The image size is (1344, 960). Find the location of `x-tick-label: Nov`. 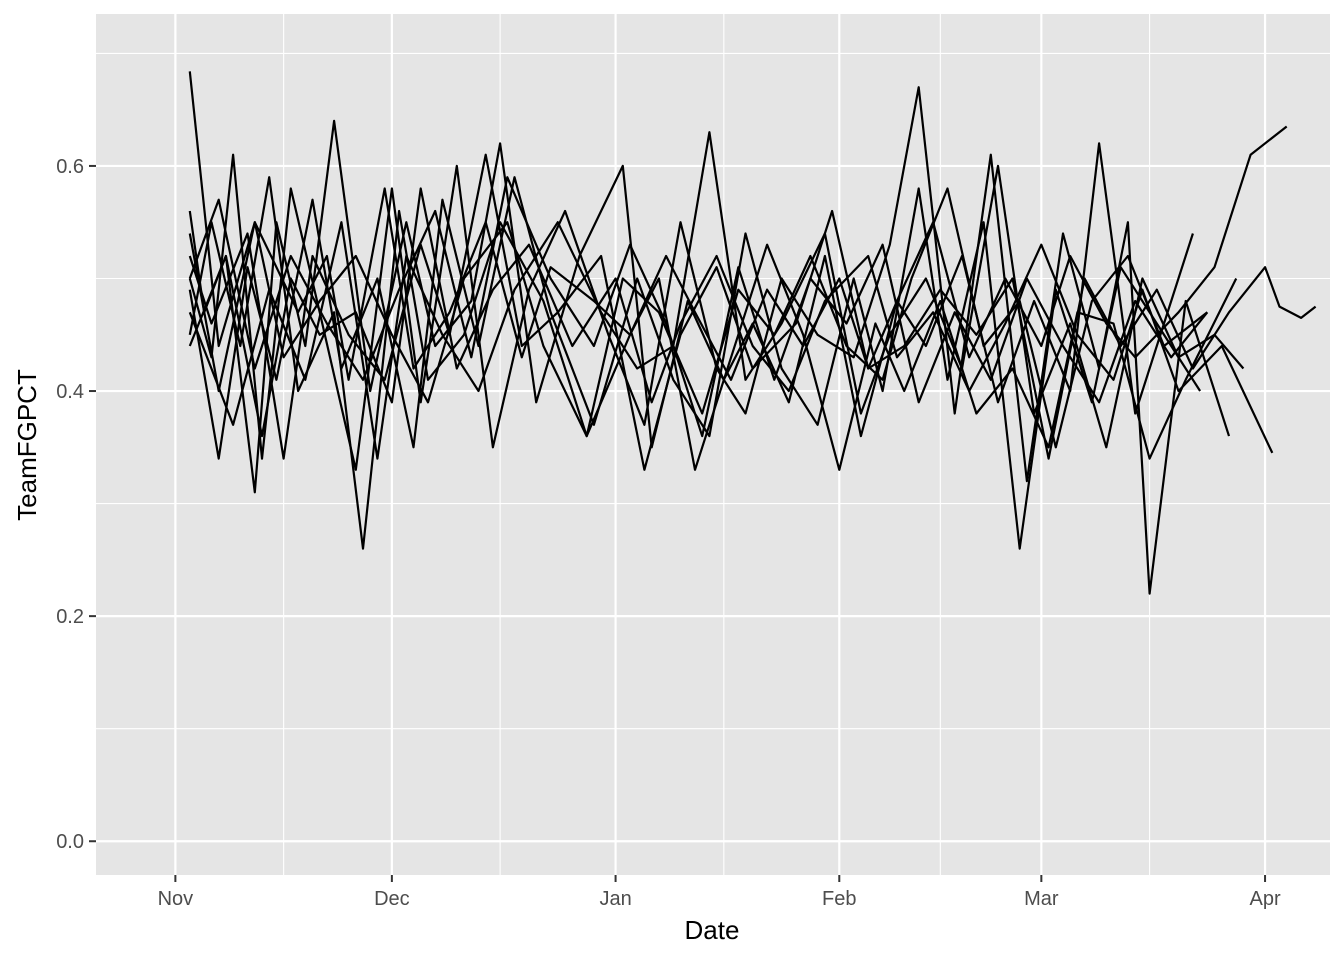

x-tick-label: Nov is located at coordinates (176, 899).